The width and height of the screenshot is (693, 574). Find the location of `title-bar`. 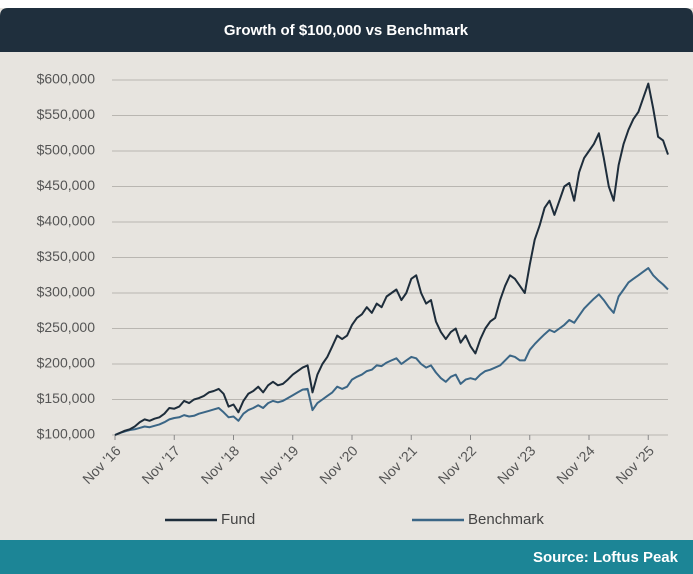

title-bar is located at coordinates (346, 30).